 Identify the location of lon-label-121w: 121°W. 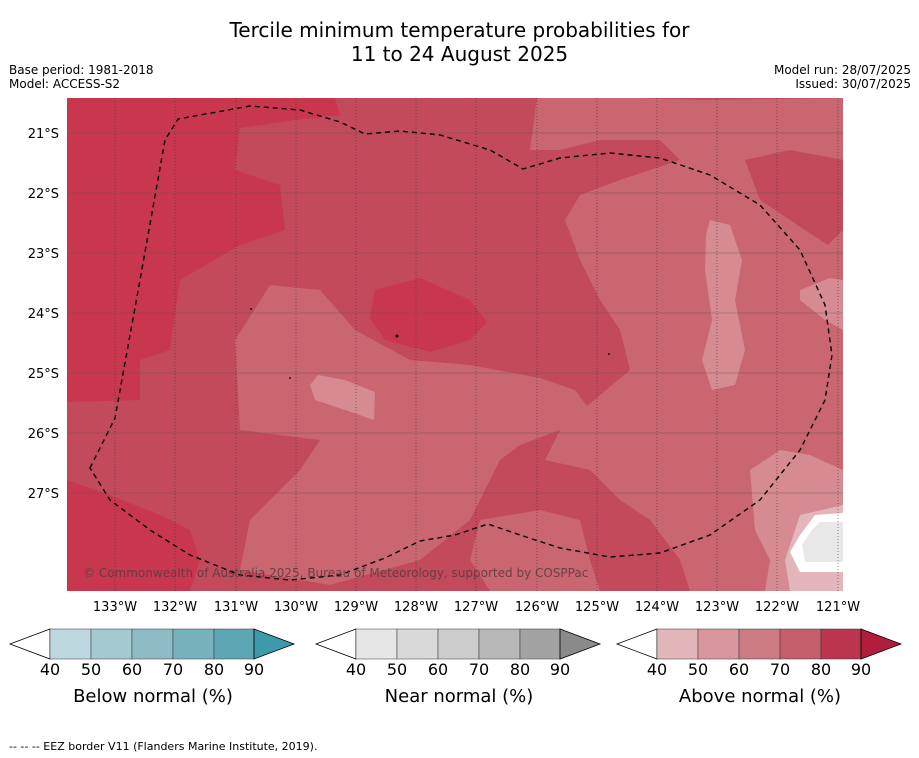
(838, 607).